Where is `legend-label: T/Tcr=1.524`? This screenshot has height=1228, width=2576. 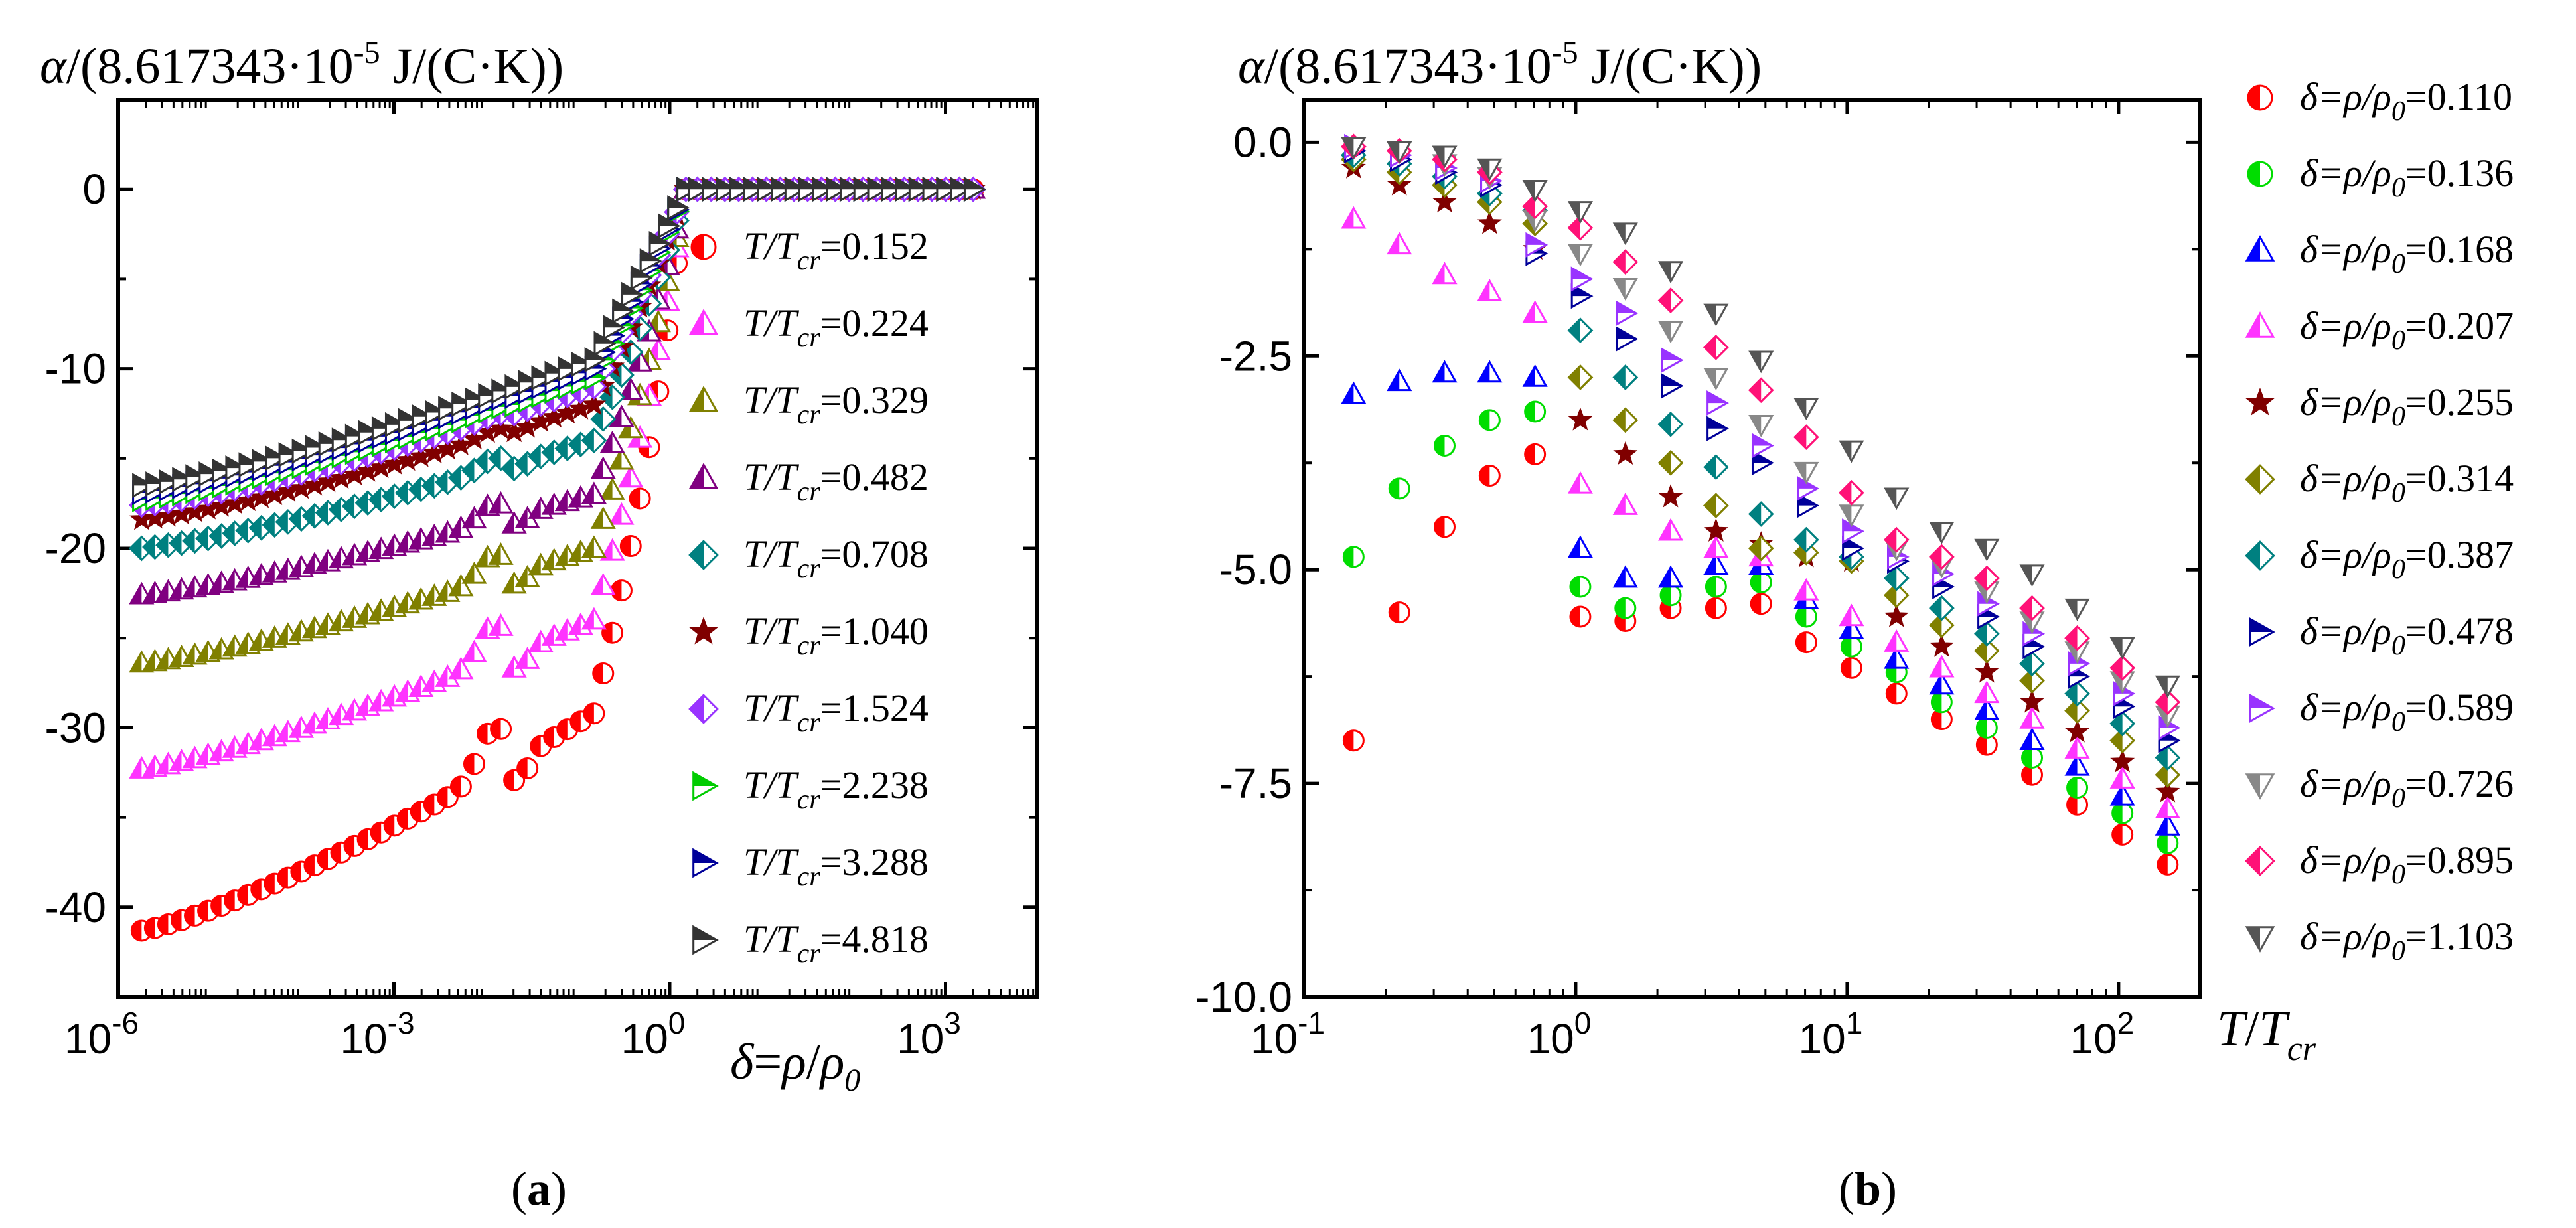
legend-label: T/Tcr=1.524 is located at coordinates (836, 712).